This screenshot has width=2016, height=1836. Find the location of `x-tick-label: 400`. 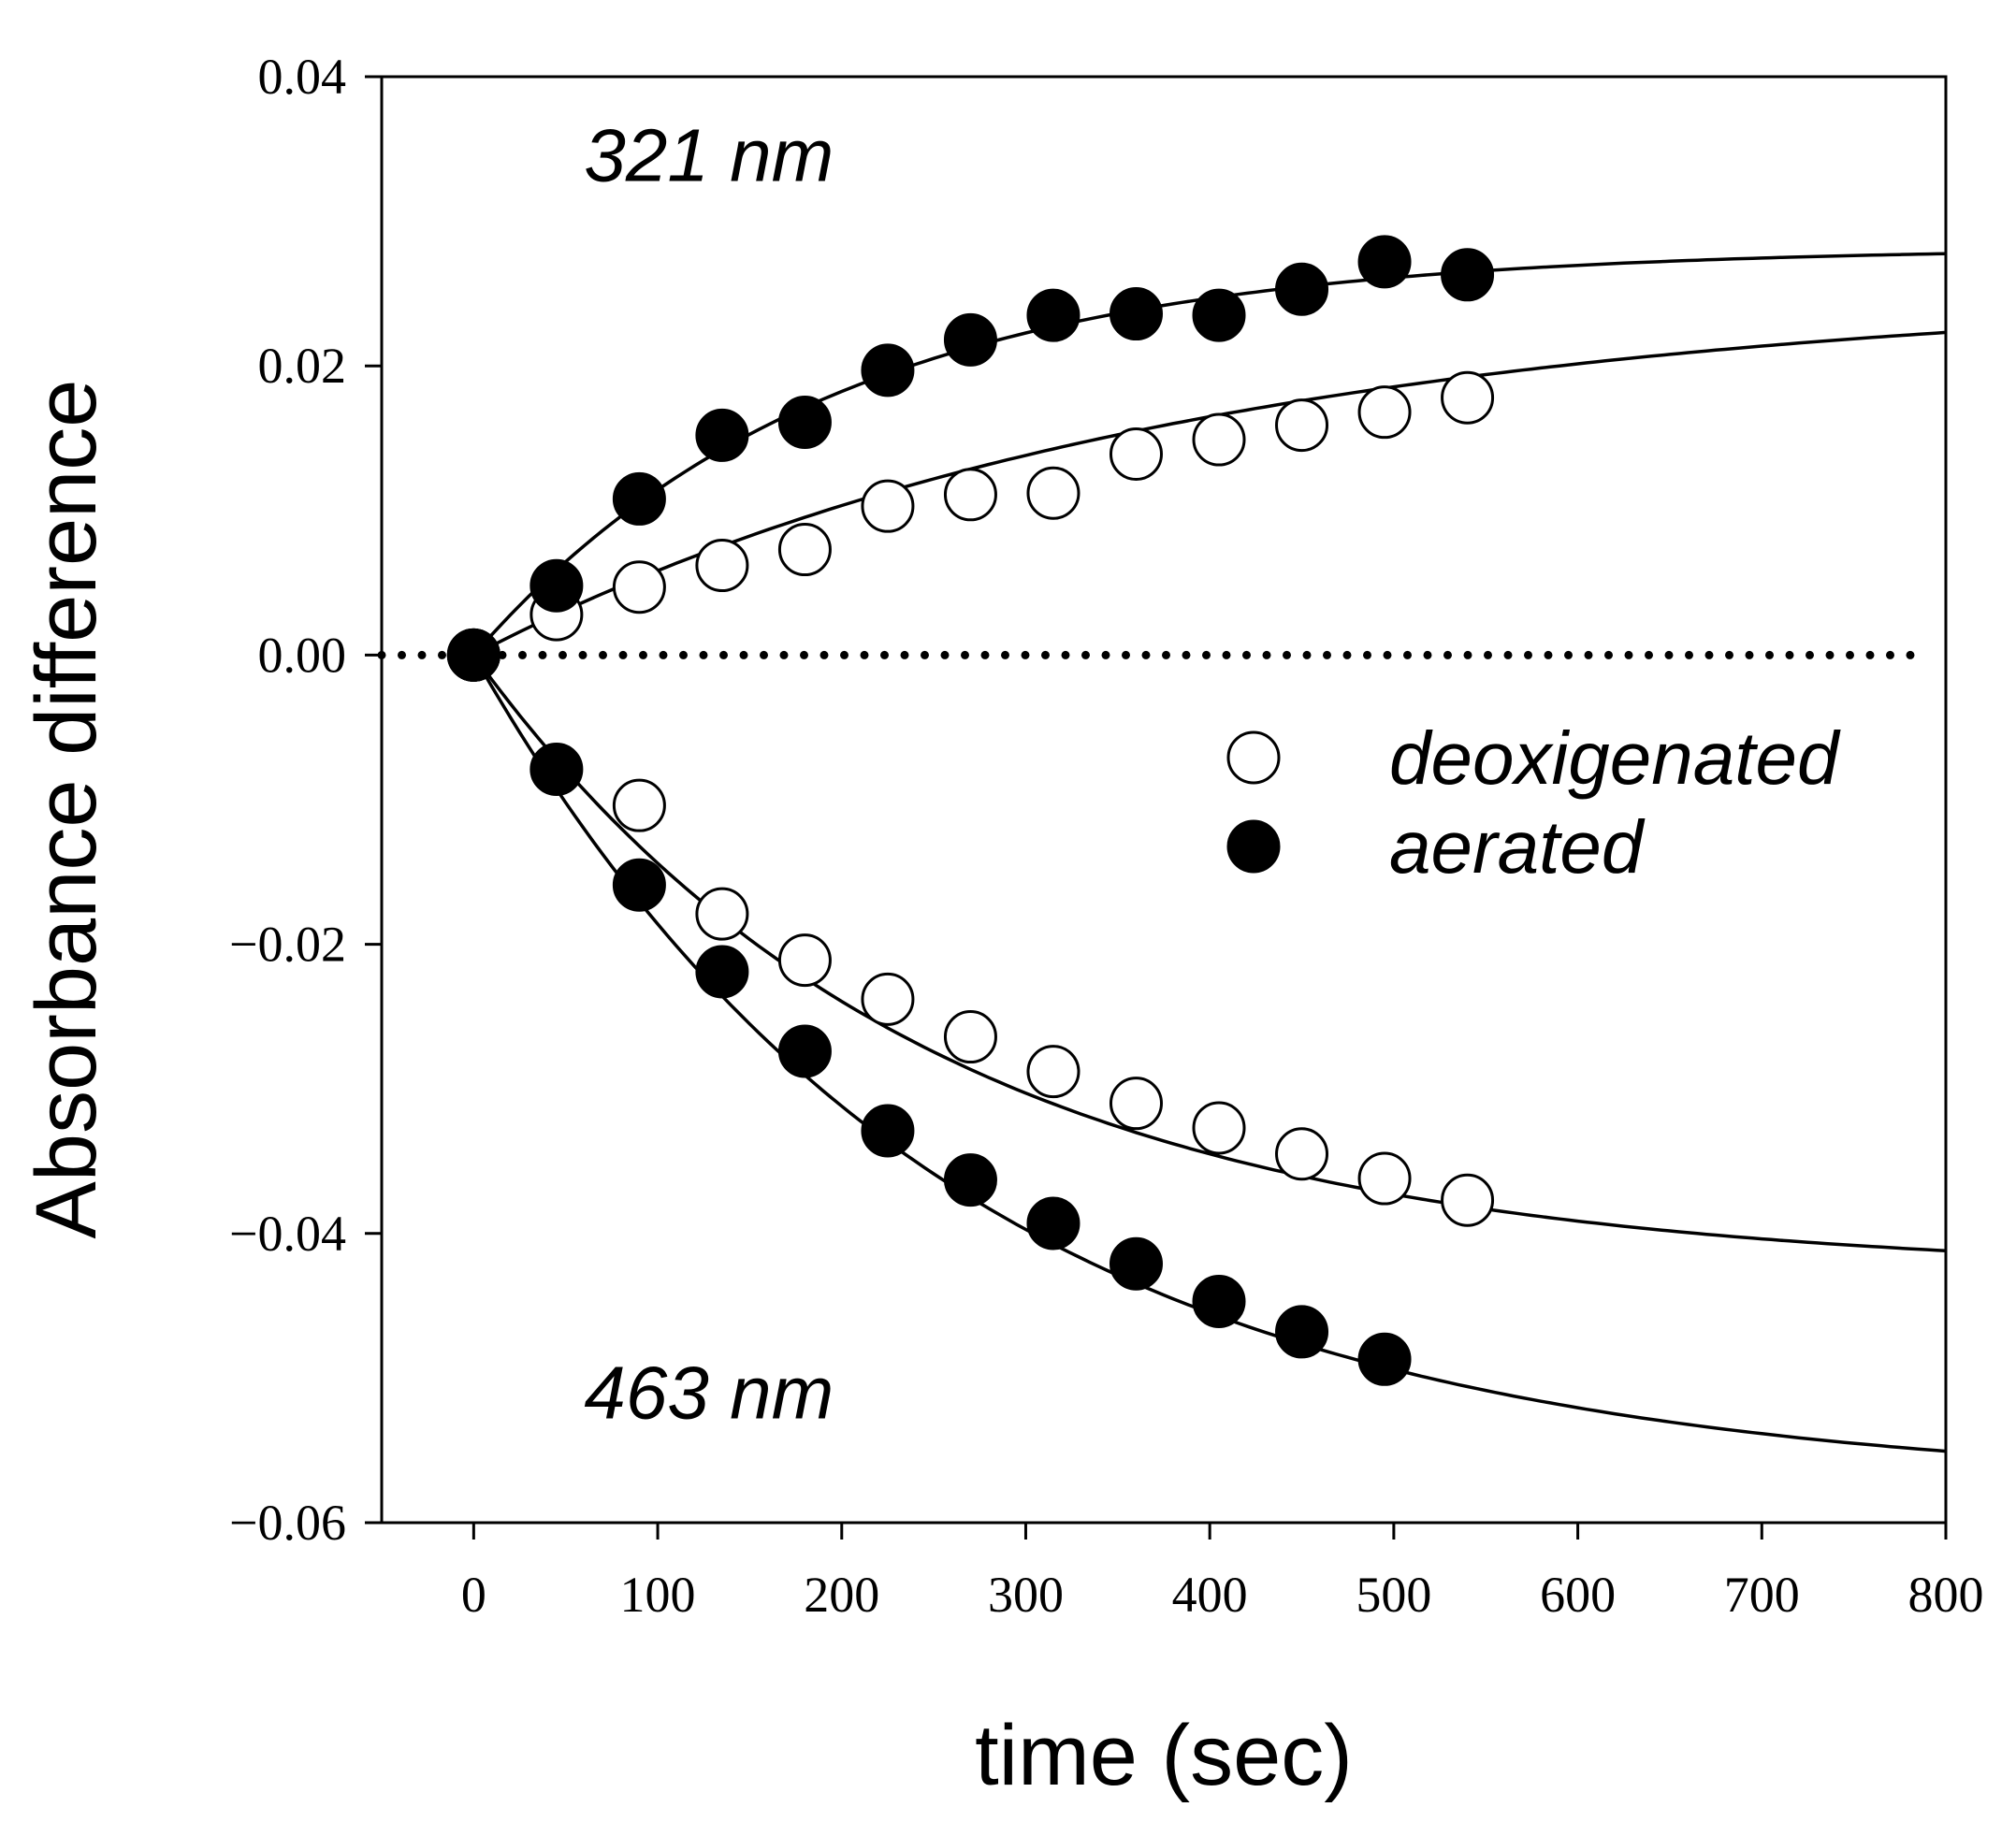

x-tick-label: 400 is located at coordinates (1210, 1595).